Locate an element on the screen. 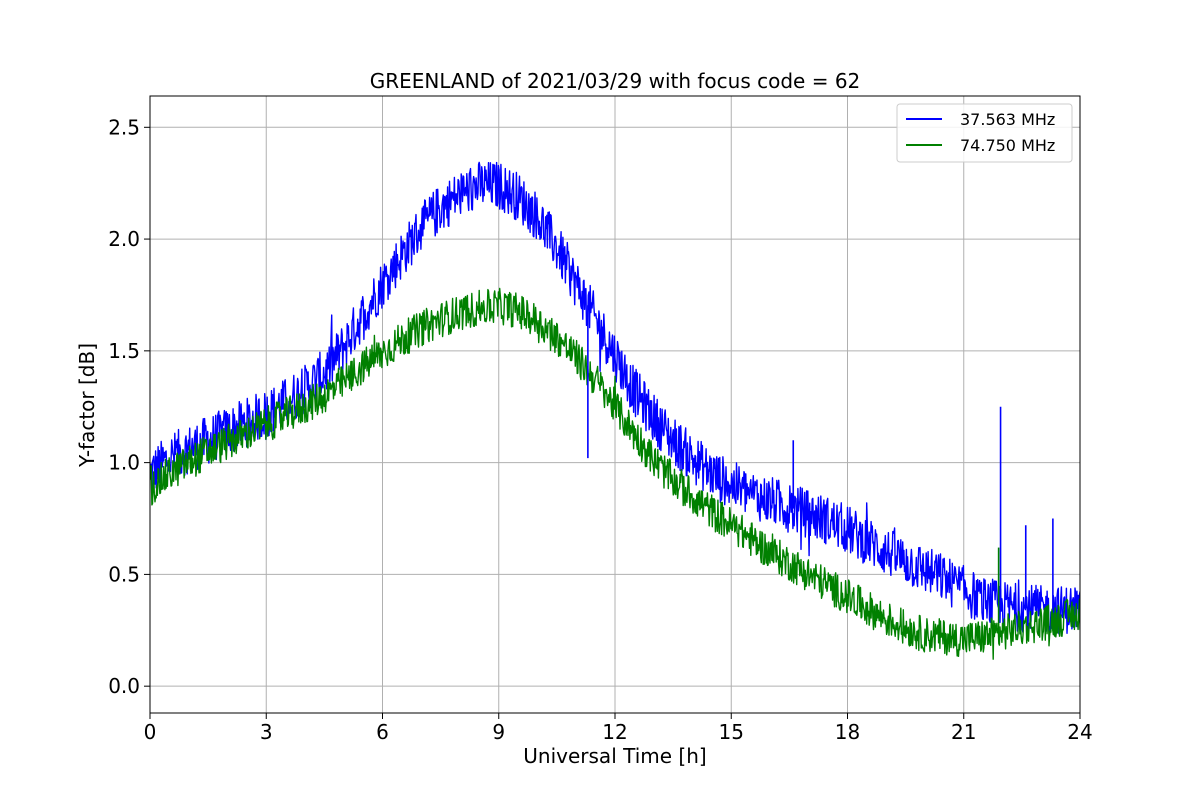  legend: 37.563 MHz 74.750 MHz is located at coordinates (984, 133).